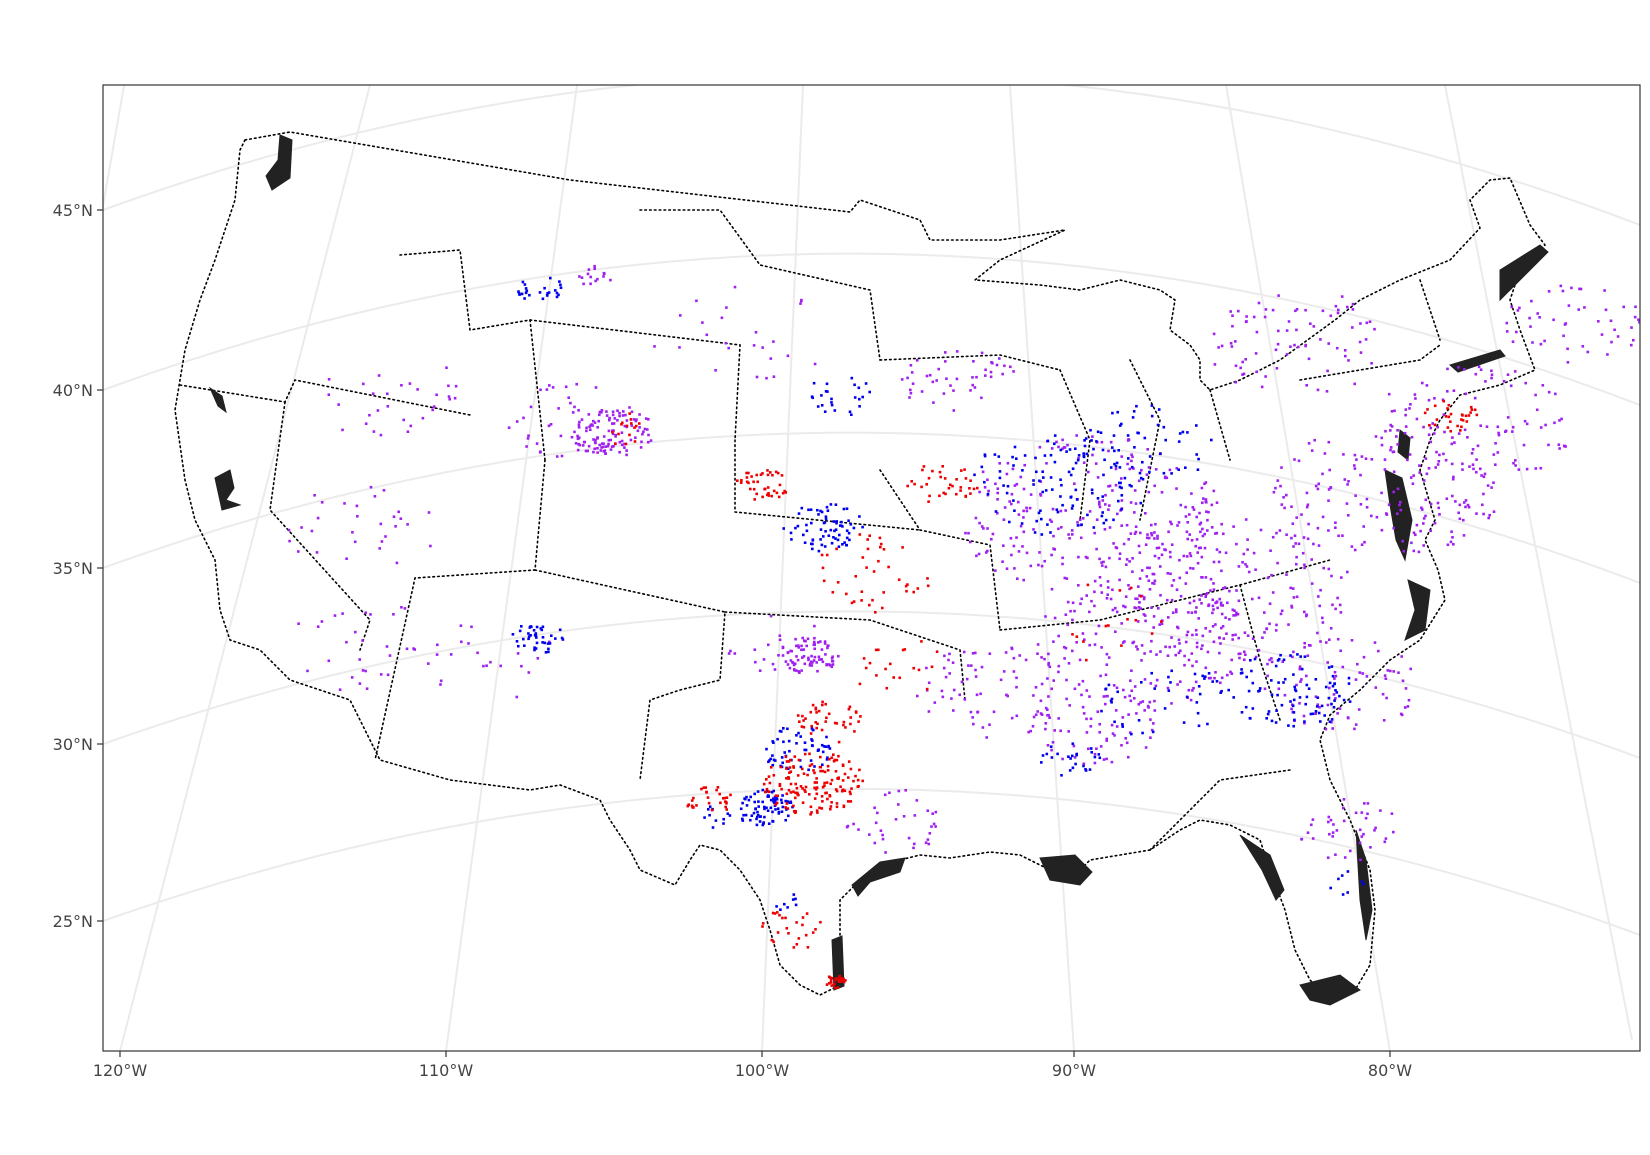 The width and height of the screenshot is (1650, 1155). I want to click on tahoe-lakes, so click(228, 490).